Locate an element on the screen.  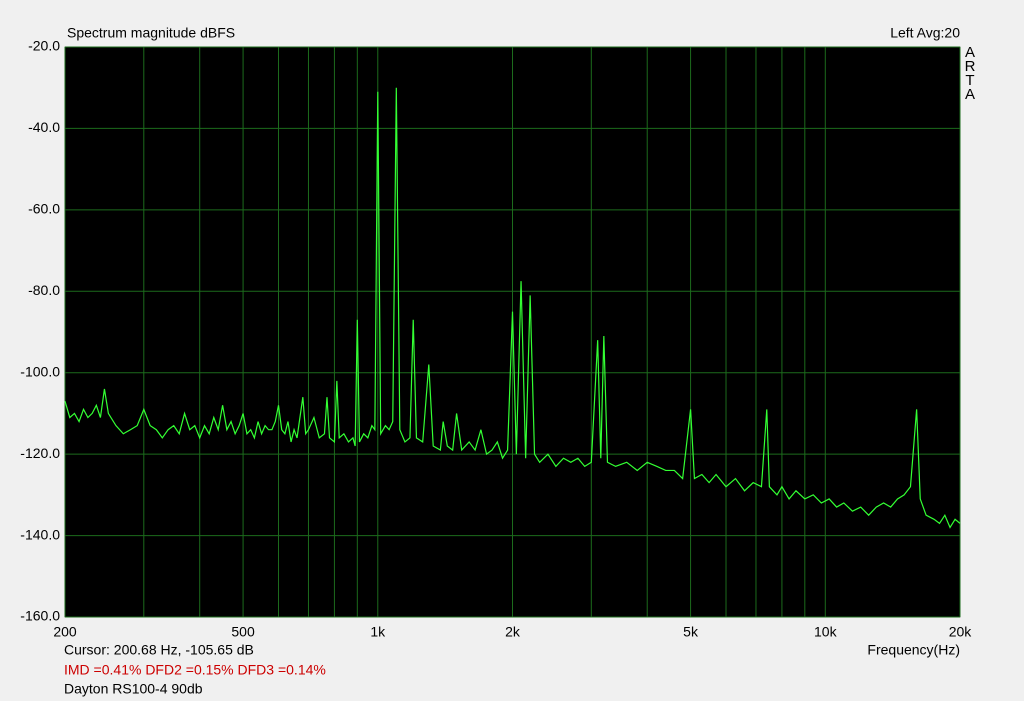
x-axis-label: Frequency(Hz) is located at coordinates (913, 650).